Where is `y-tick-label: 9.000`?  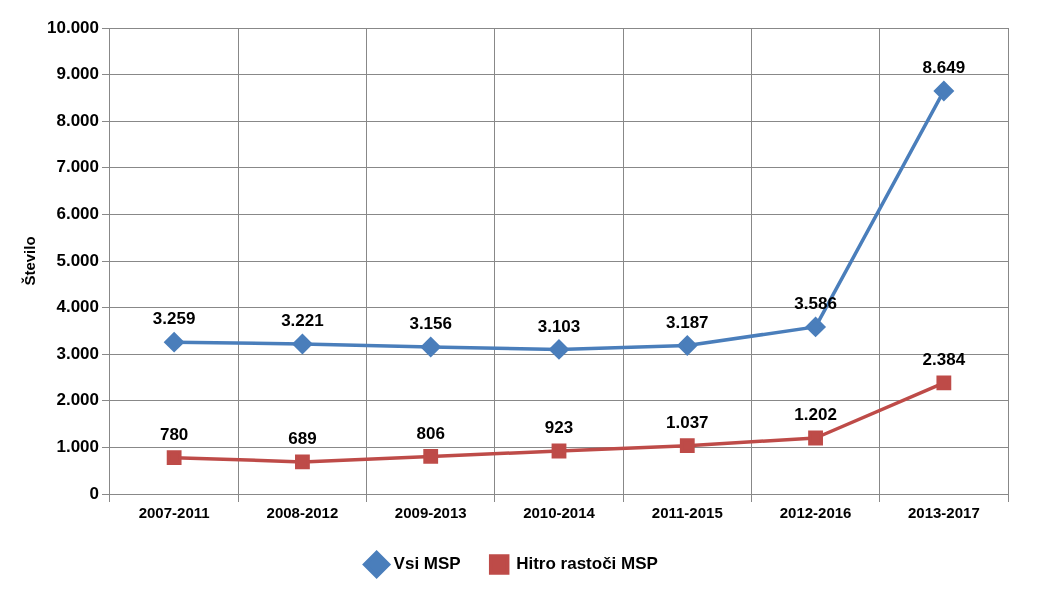
y-tick-label: 9.000 is located at coordinates (77, 74).